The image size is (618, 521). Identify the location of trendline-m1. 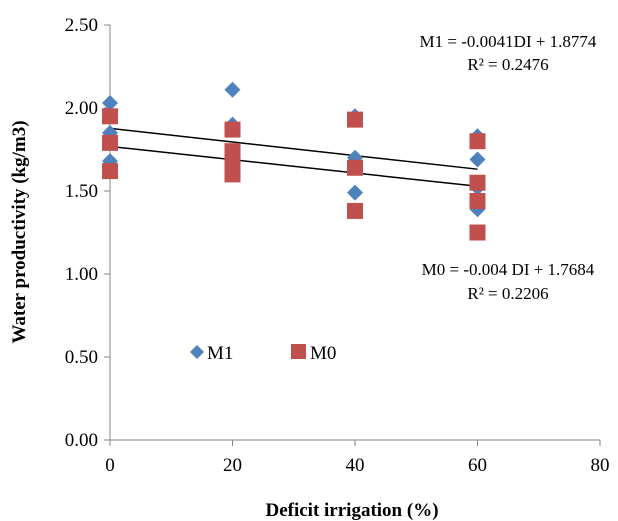
(293, 148).